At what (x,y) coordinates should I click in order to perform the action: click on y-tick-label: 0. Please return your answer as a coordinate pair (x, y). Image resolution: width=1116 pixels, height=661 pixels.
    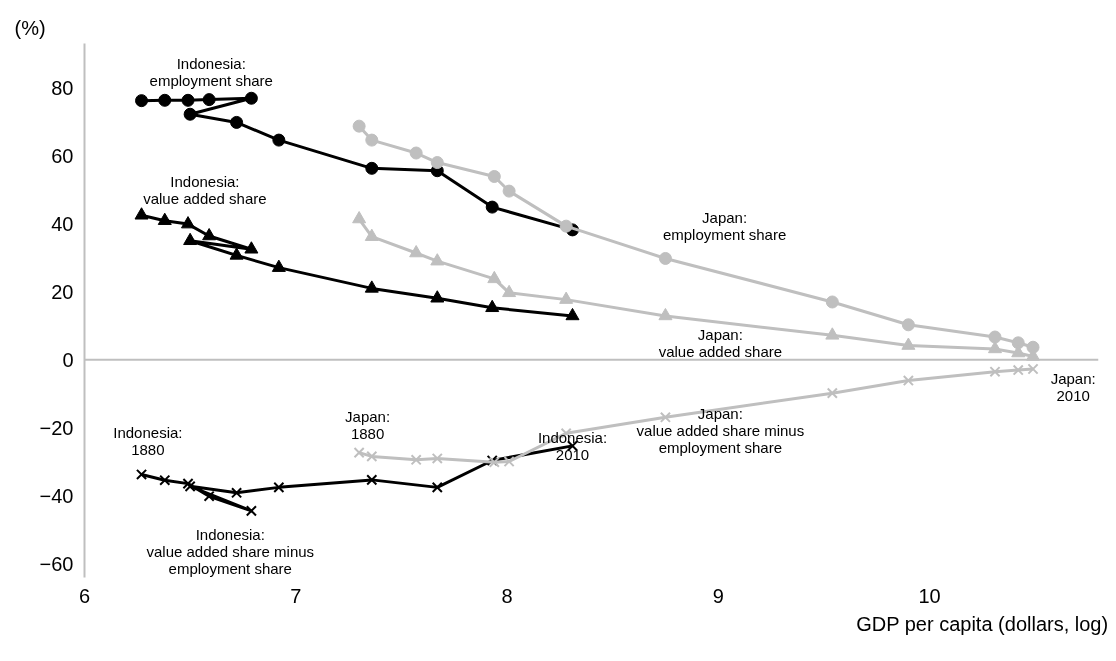
    Looking at the image, I should click on (68, 359).